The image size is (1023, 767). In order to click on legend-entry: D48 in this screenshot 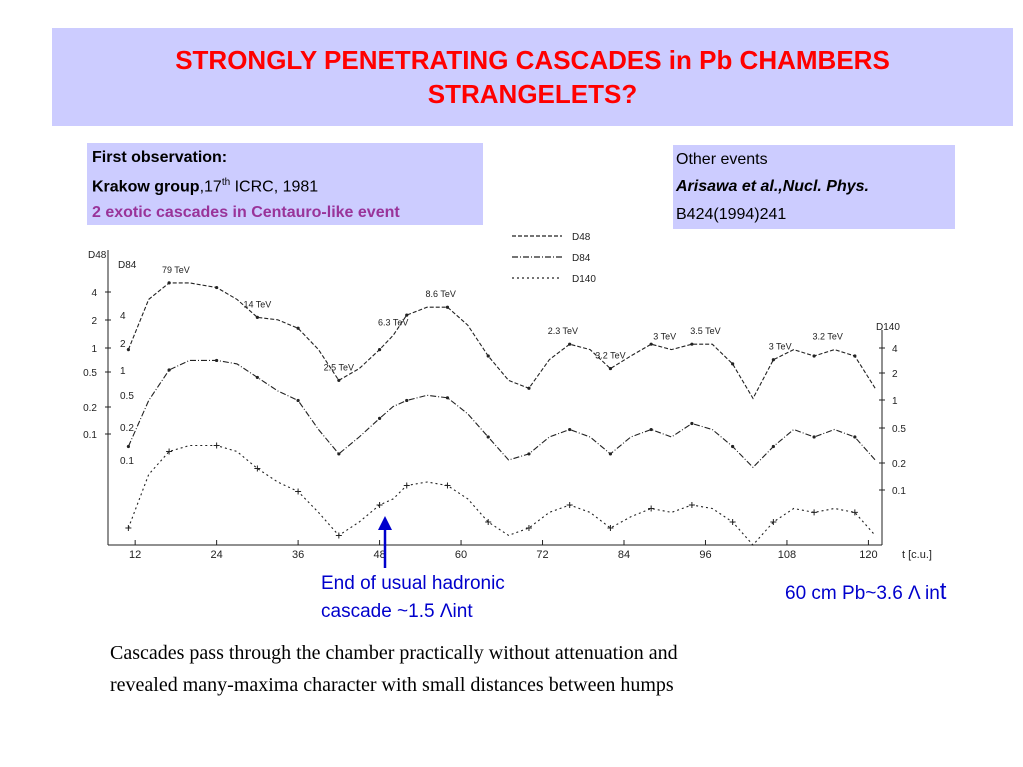, I will do `click(581, 237)`.